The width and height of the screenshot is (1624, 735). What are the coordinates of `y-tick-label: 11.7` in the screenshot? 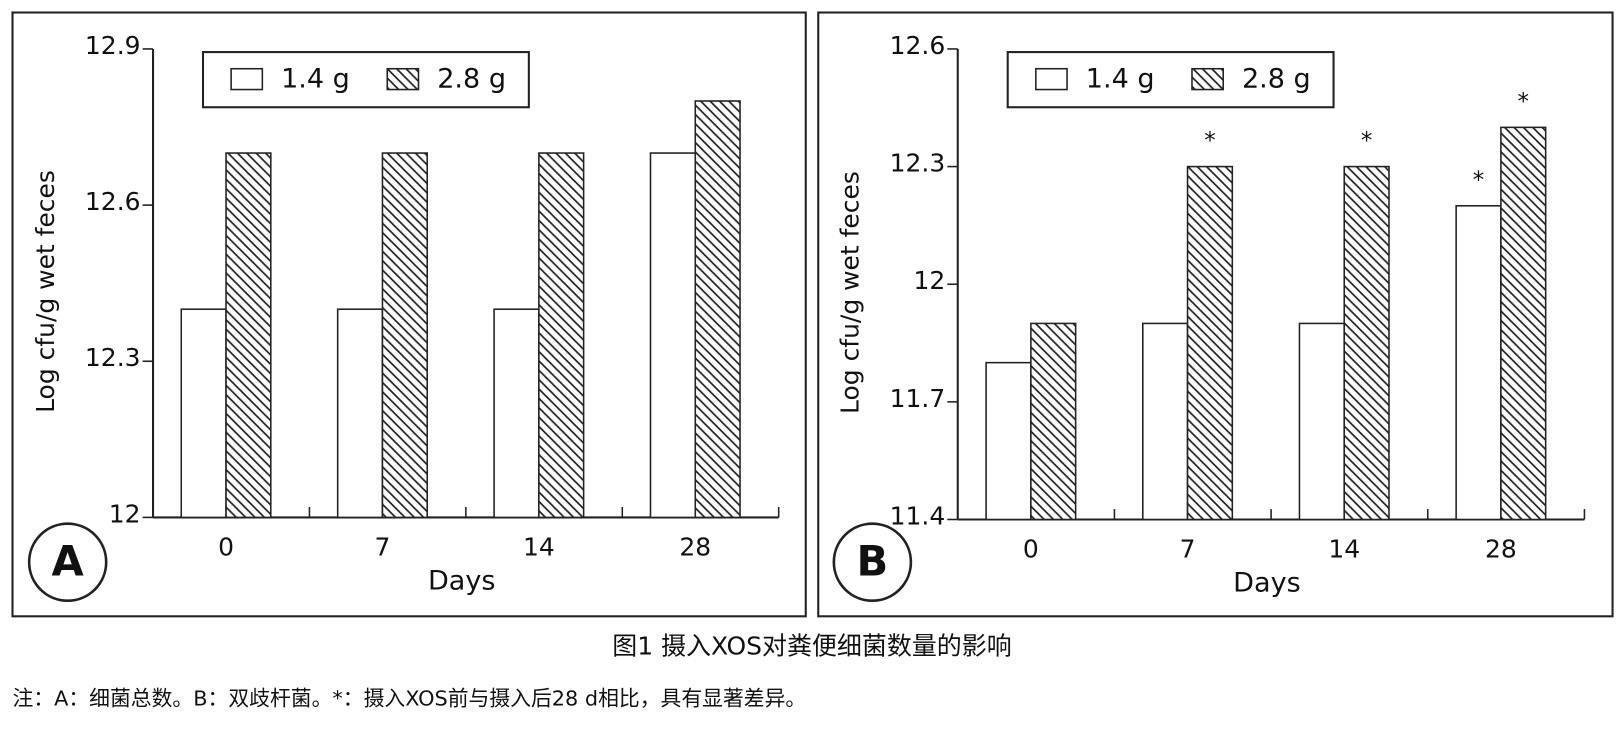 It's located at (918, 398).